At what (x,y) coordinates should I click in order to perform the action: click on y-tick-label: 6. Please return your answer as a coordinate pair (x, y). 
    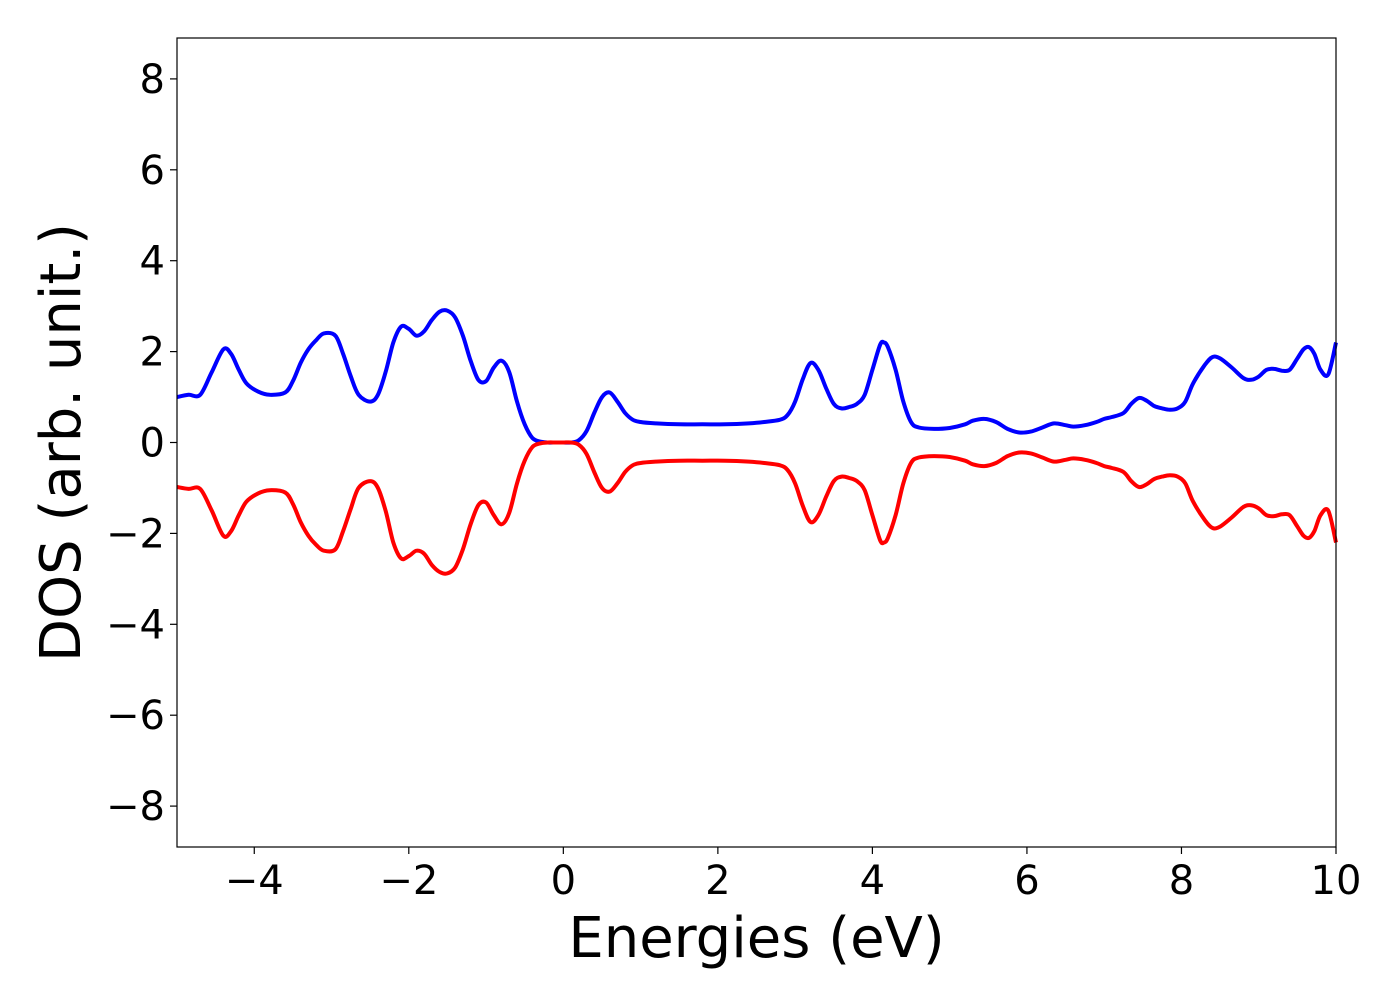
    Looking at the image, I should click on (152, 171).